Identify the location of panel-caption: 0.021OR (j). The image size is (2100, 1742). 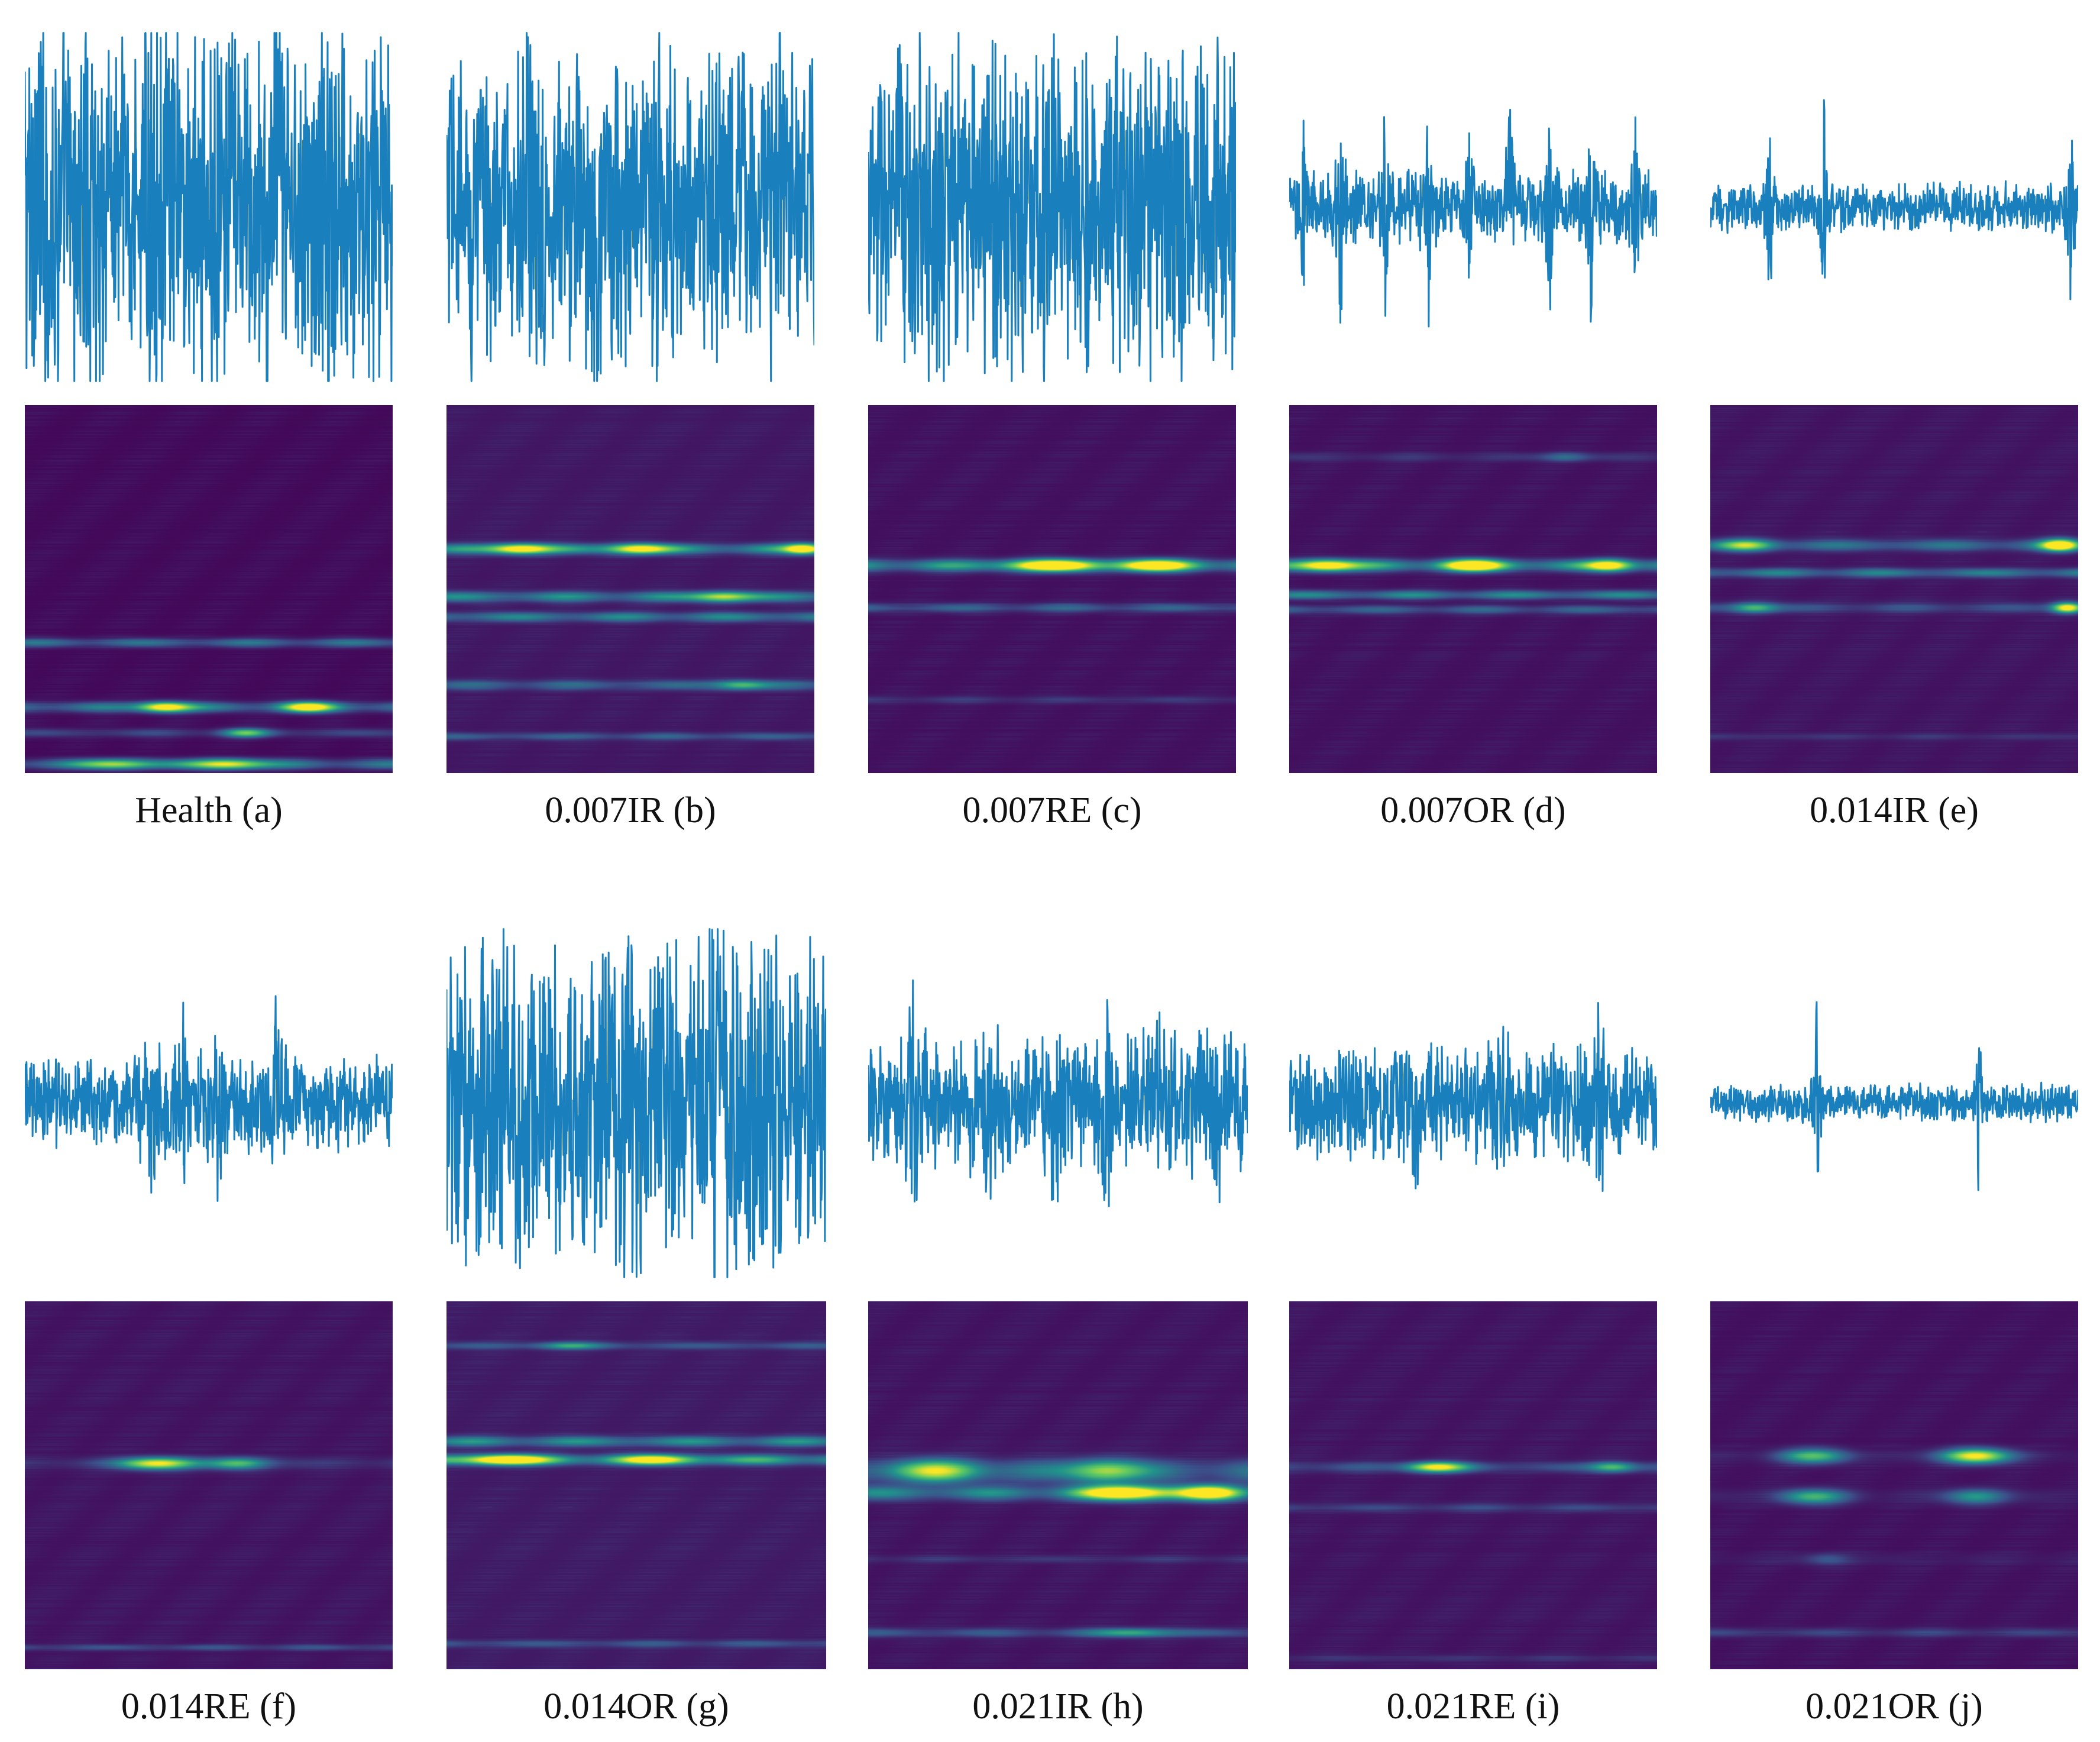
(1894, 1706).